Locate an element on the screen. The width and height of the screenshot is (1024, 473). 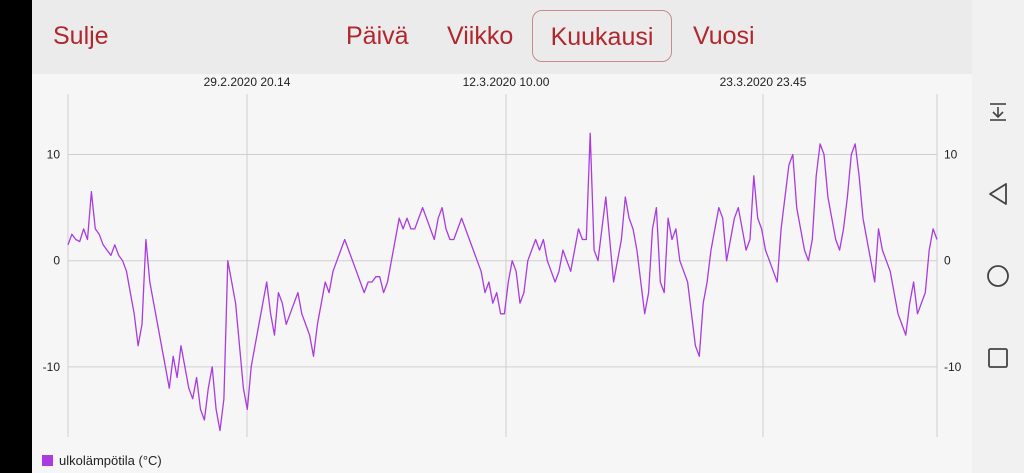
tab-month: Kuukausi is located at coordinates (602, 36).